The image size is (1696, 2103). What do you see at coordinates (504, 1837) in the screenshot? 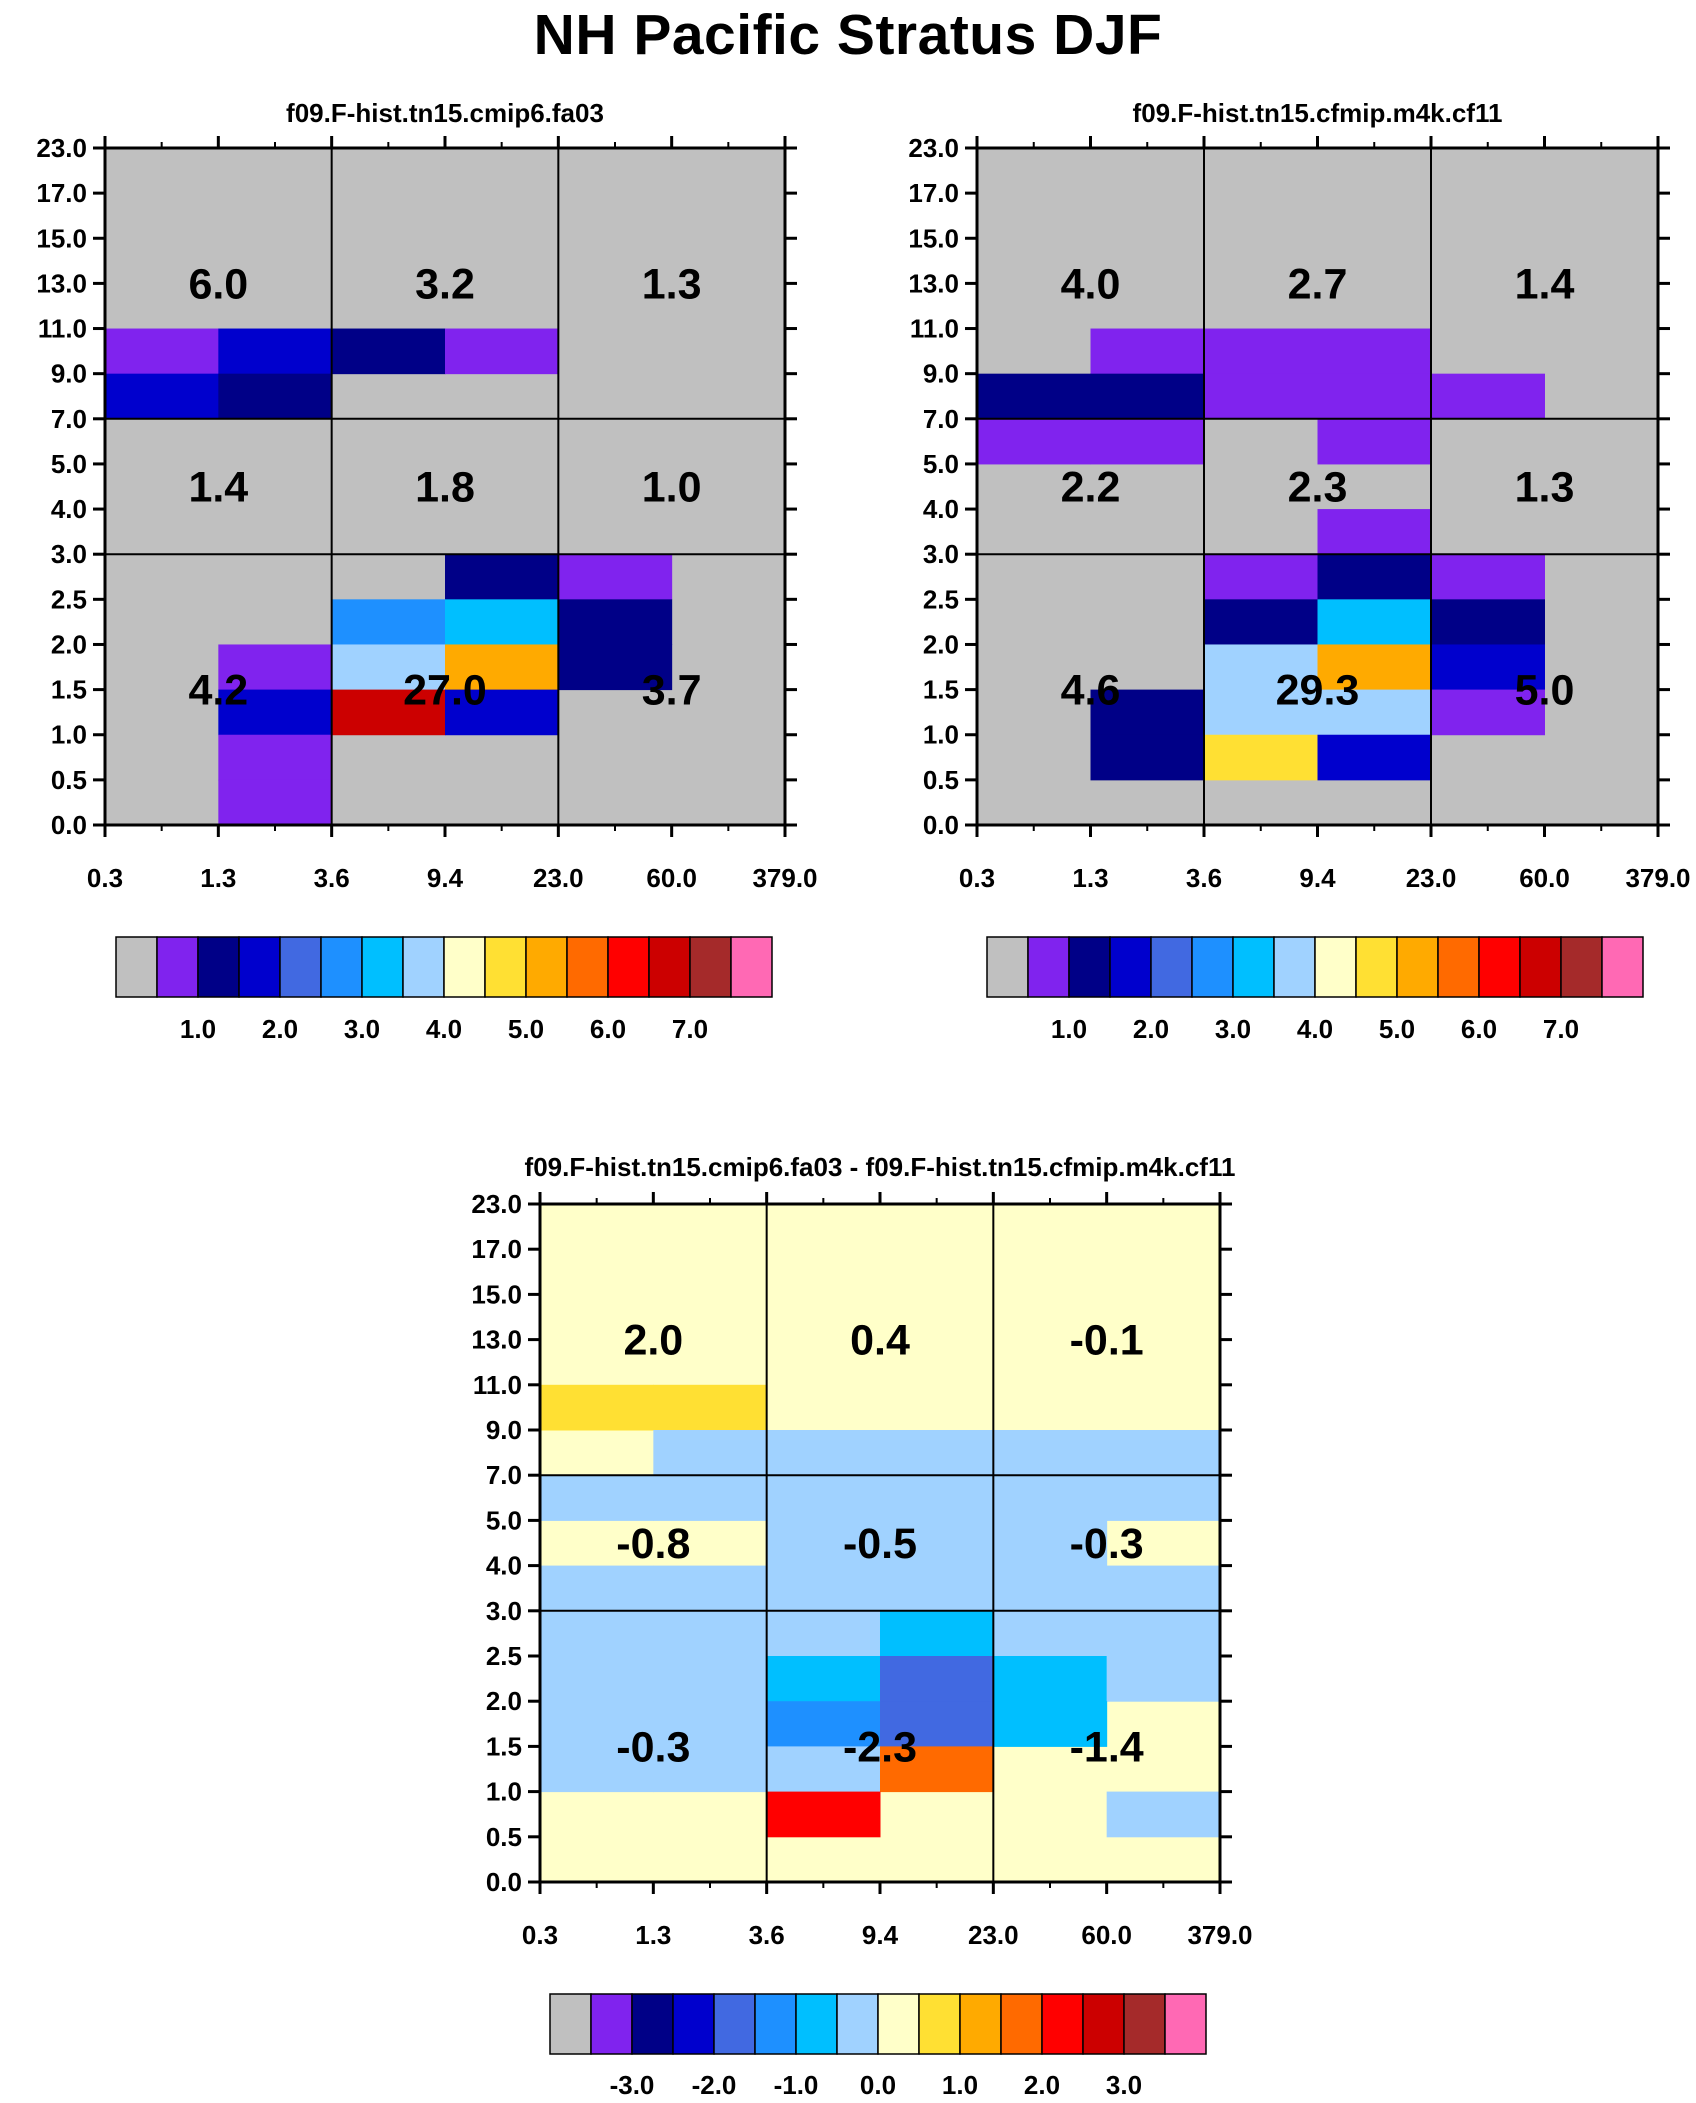
I see `y-tick-label: 0.5` at bounding box center [504, 1837].